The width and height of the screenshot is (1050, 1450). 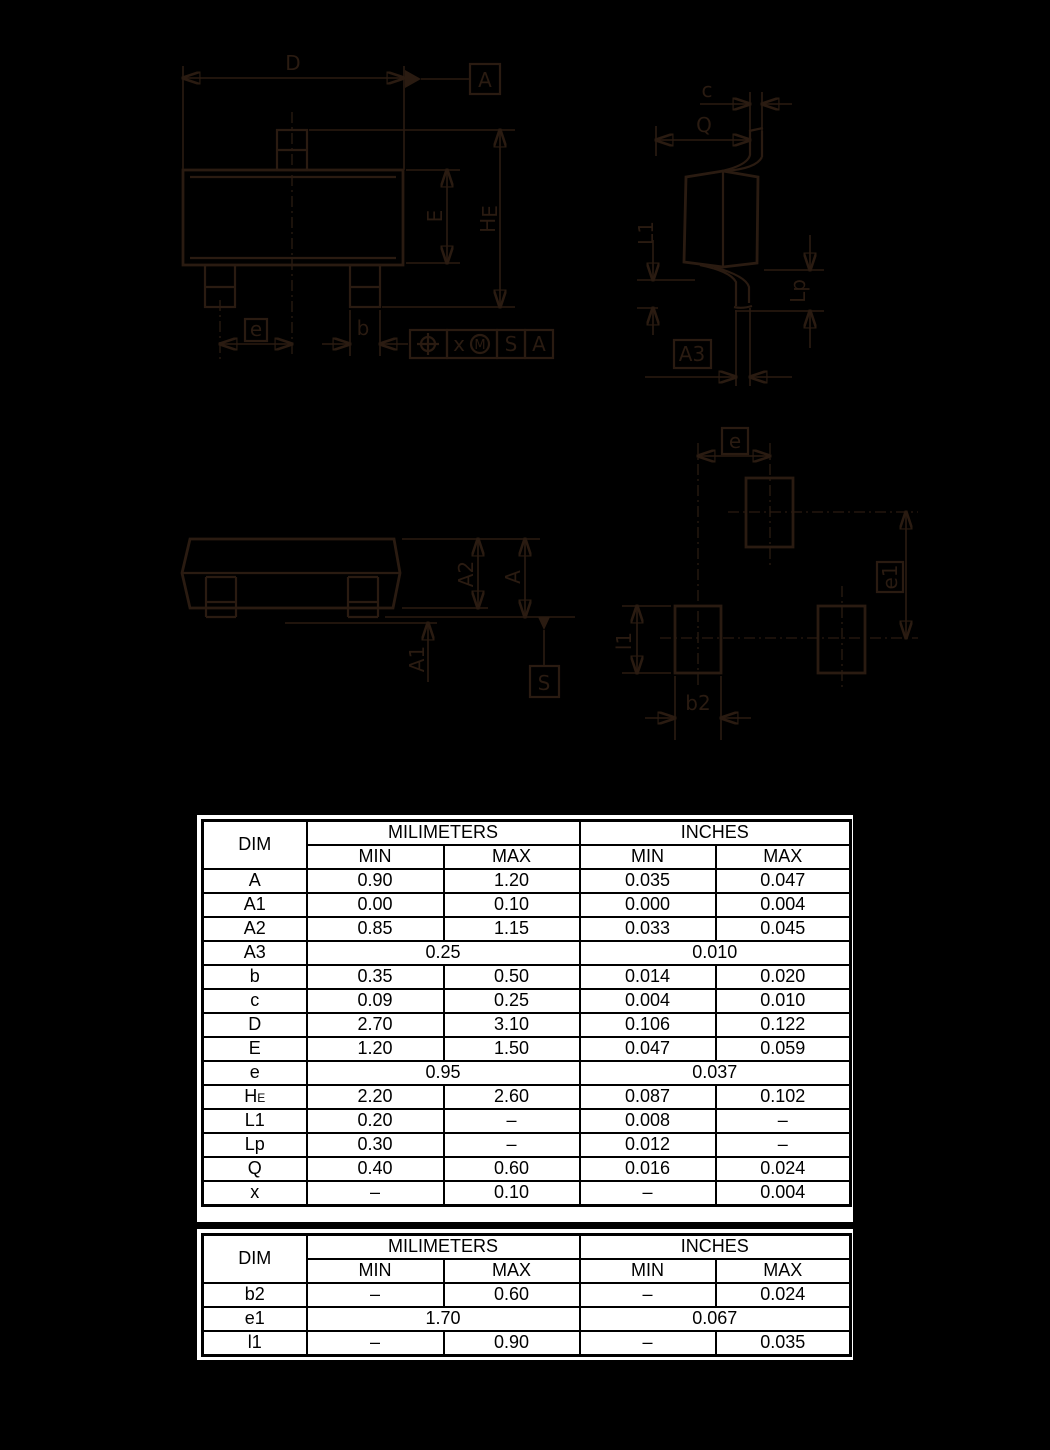 I want to click on datum-triangle, so click(x=413, y=79).